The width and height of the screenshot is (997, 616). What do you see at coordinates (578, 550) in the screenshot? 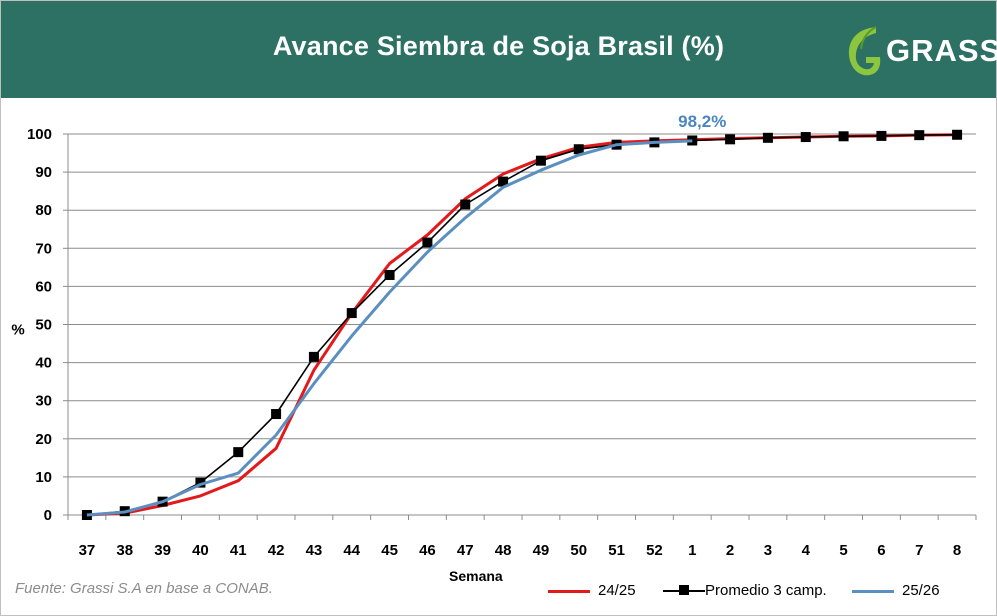
I see `x-tick-label: 50` at bounding box center [578, 550].